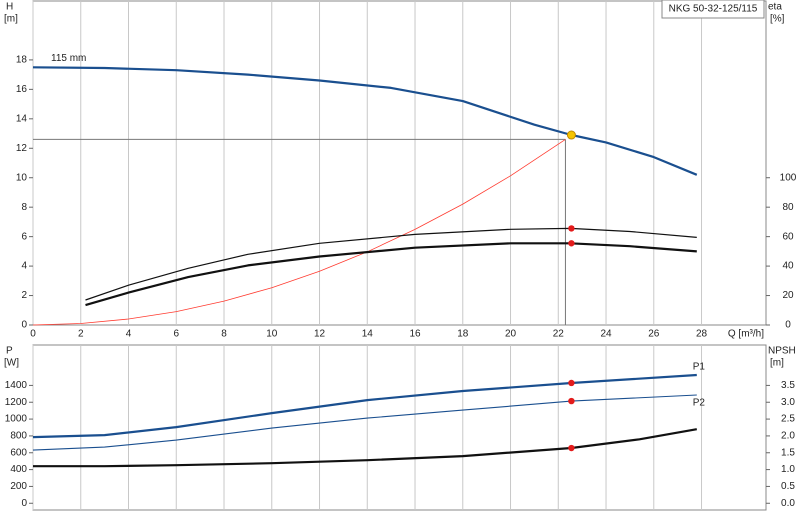  Describe the element at coordinates (18, 469) in the screenshot. I see `y-tick-label: 400` at that location.